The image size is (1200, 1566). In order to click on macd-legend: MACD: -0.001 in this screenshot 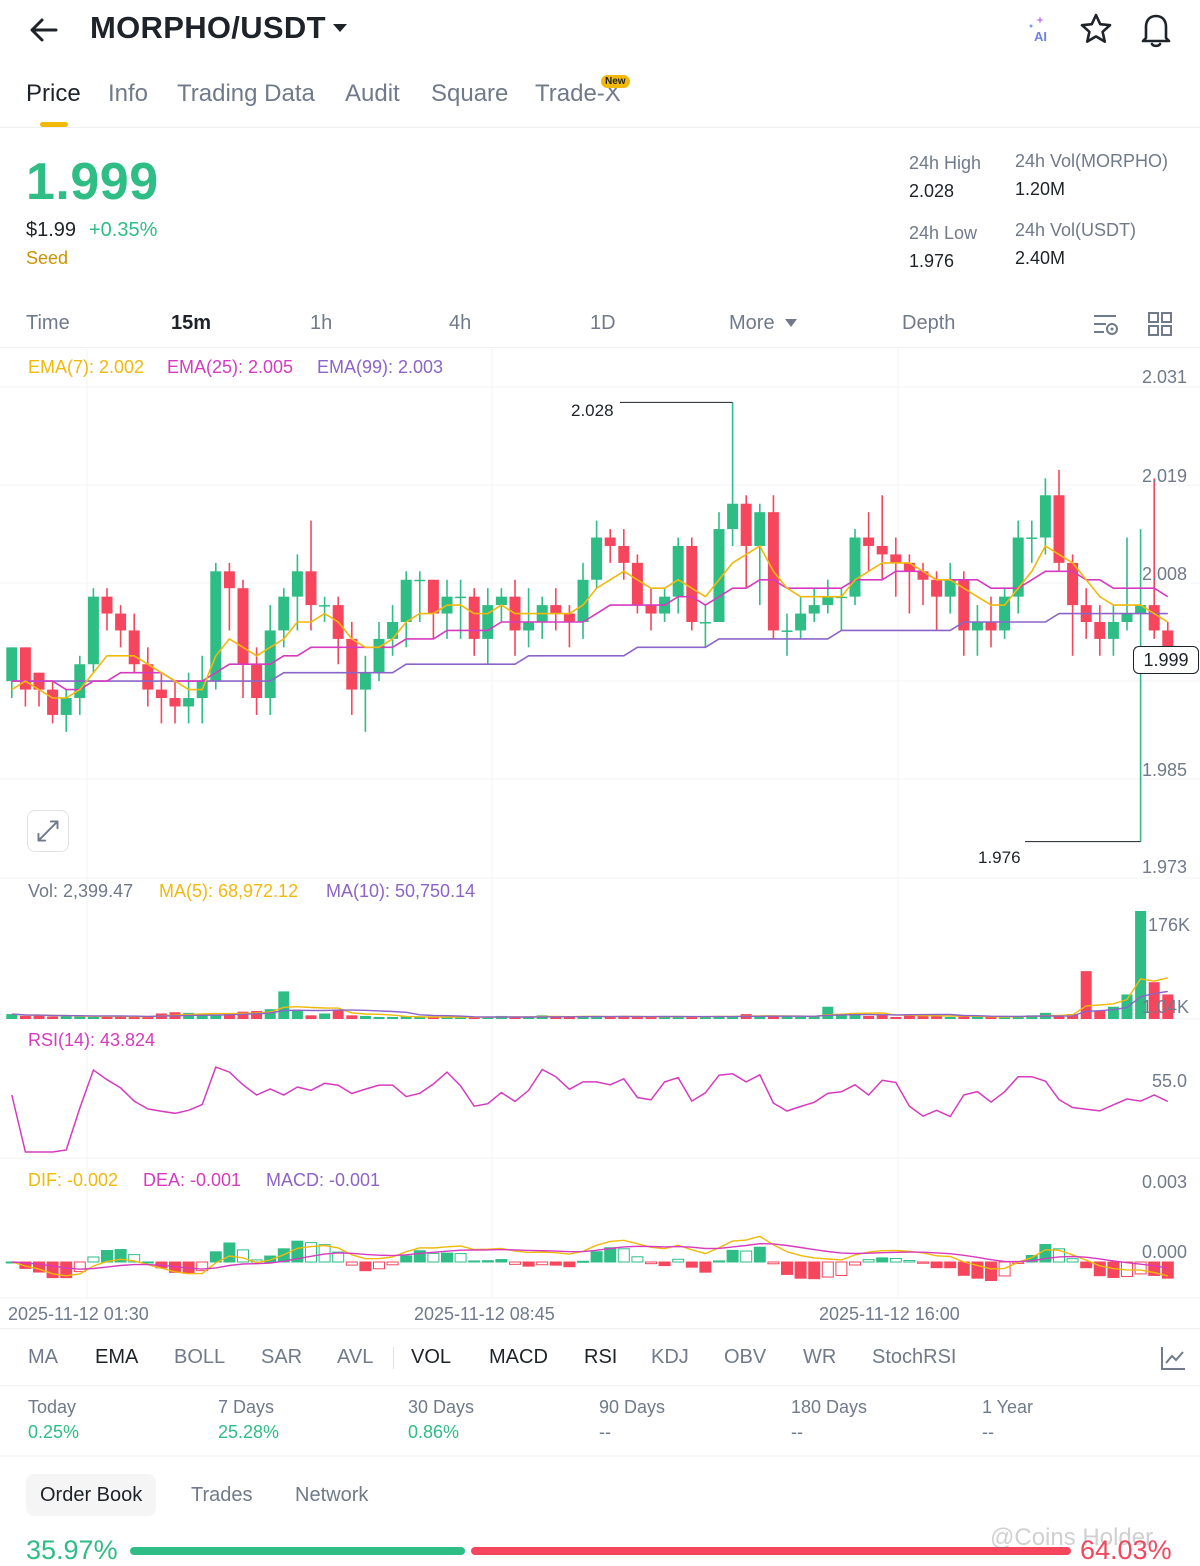, I will do `click(323, 1180)`.